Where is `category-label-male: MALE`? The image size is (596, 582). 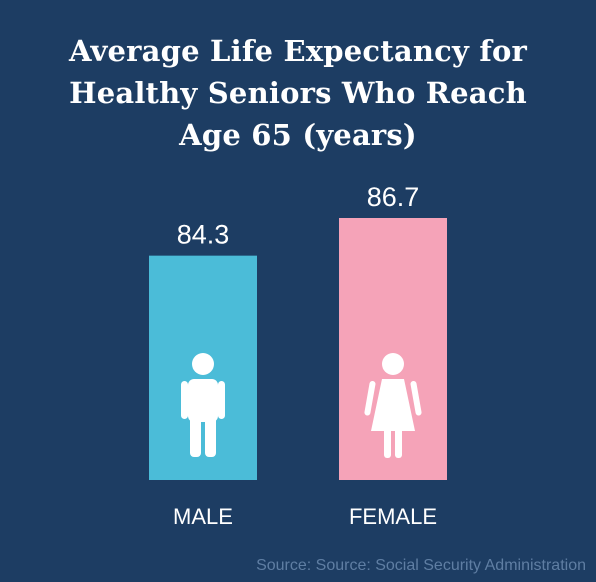
category-label-male: MALE is located at coordinates (203, 516).